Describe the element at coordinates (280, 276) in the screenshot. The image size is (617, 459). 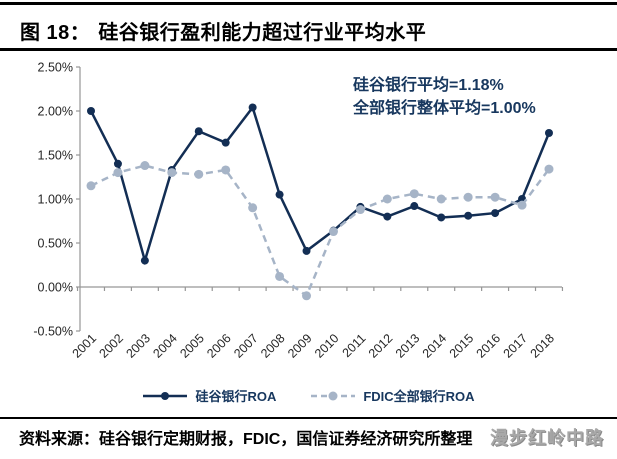
I see `data-point-1-2008` at that location.